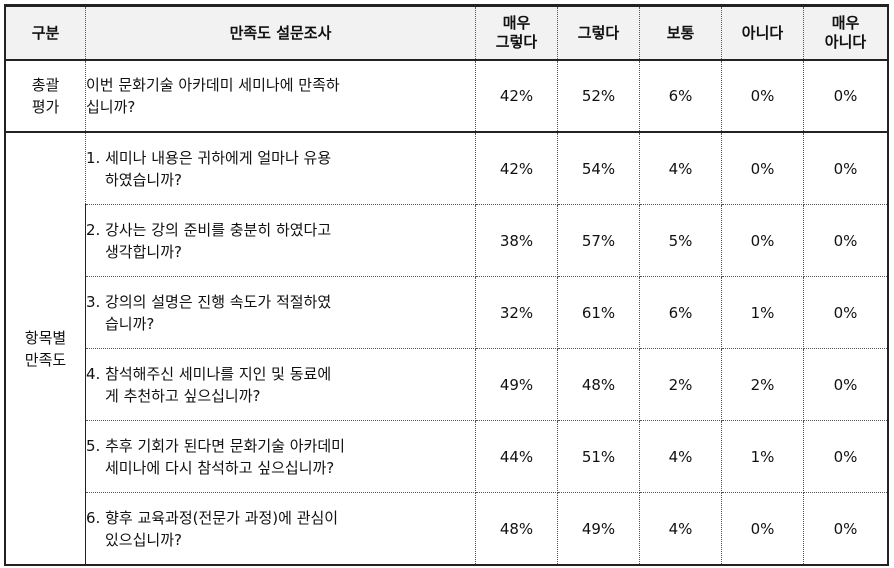  What do you see at coordinates (220, 467) in the screenshot?
I see `question-line: 세미나에 다시 참석하고 싶으십니까?` at bounding box center [220, 467].